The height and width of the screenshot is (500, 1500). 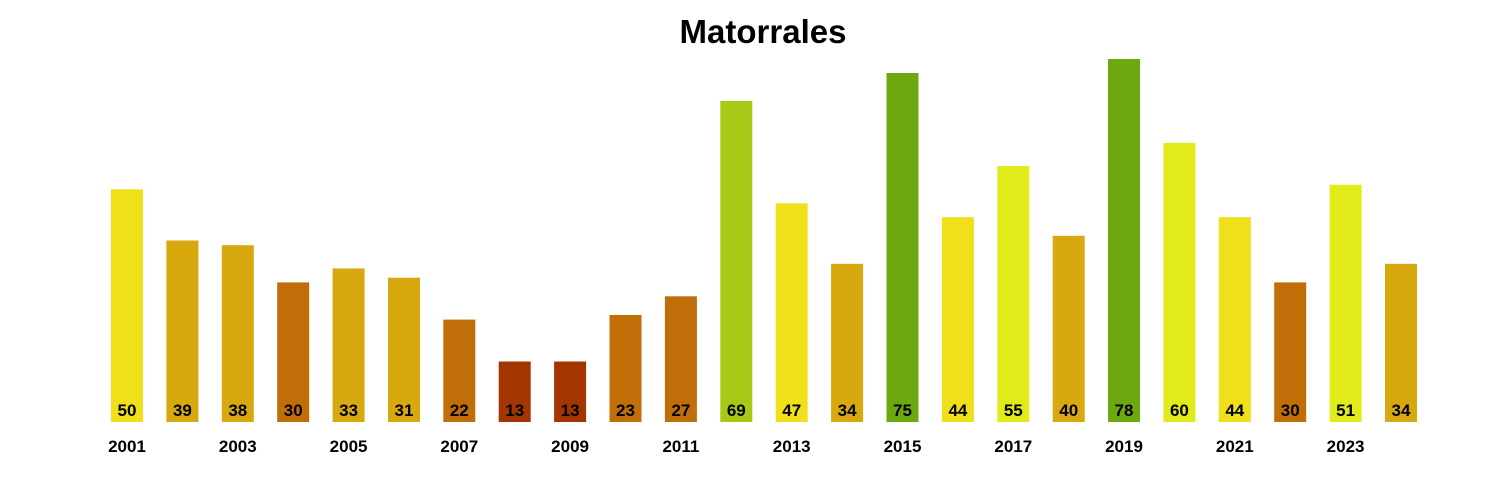 What do you see at coordinates (1179, 282) in the screenshot?
I see `bar-2020` at bounding box center [1179, 282].